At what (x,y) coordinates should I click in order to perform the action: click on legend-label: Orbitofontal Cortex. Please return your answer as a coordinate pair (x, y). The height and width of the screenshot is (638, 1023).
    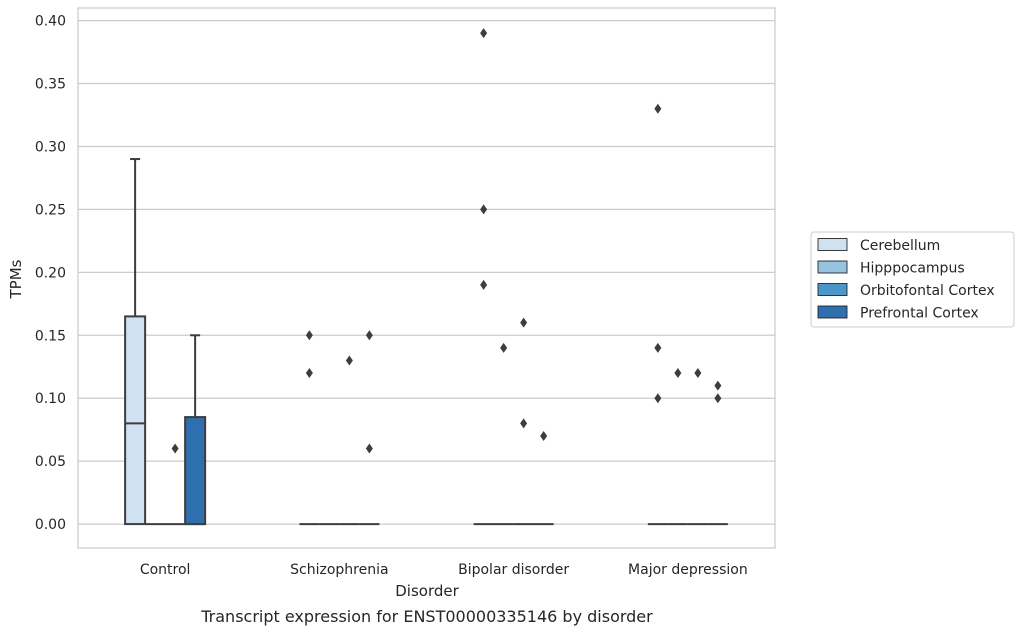
    Looking at the image, I should click on (927, 291).